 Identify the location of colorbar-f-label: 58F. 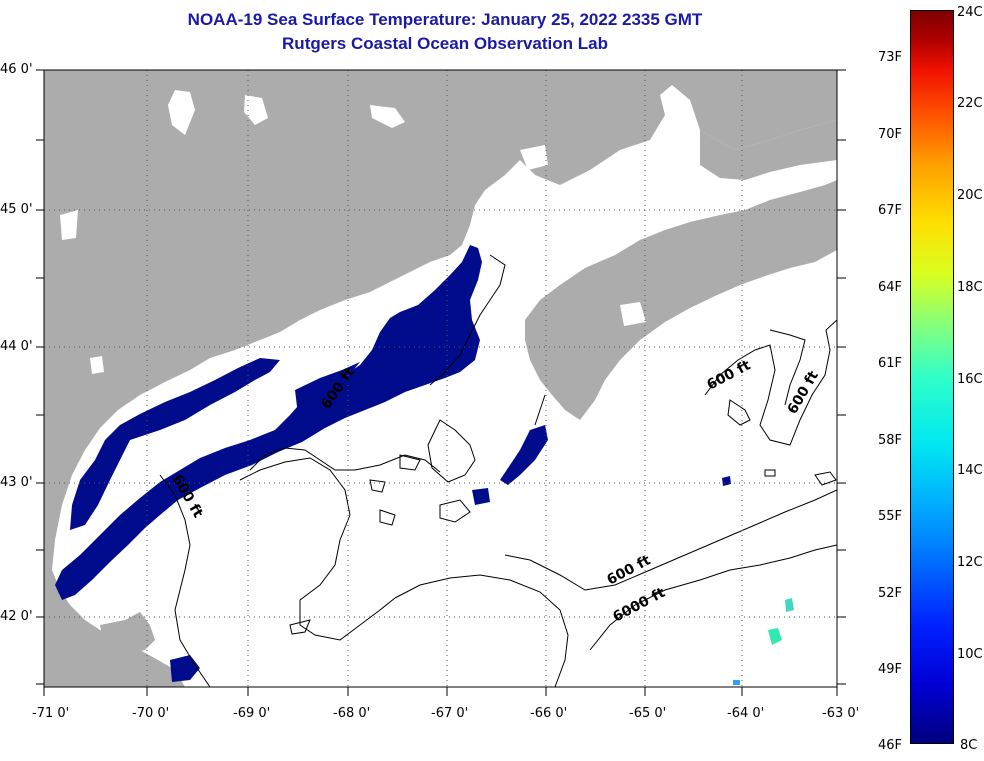
(890, 440).